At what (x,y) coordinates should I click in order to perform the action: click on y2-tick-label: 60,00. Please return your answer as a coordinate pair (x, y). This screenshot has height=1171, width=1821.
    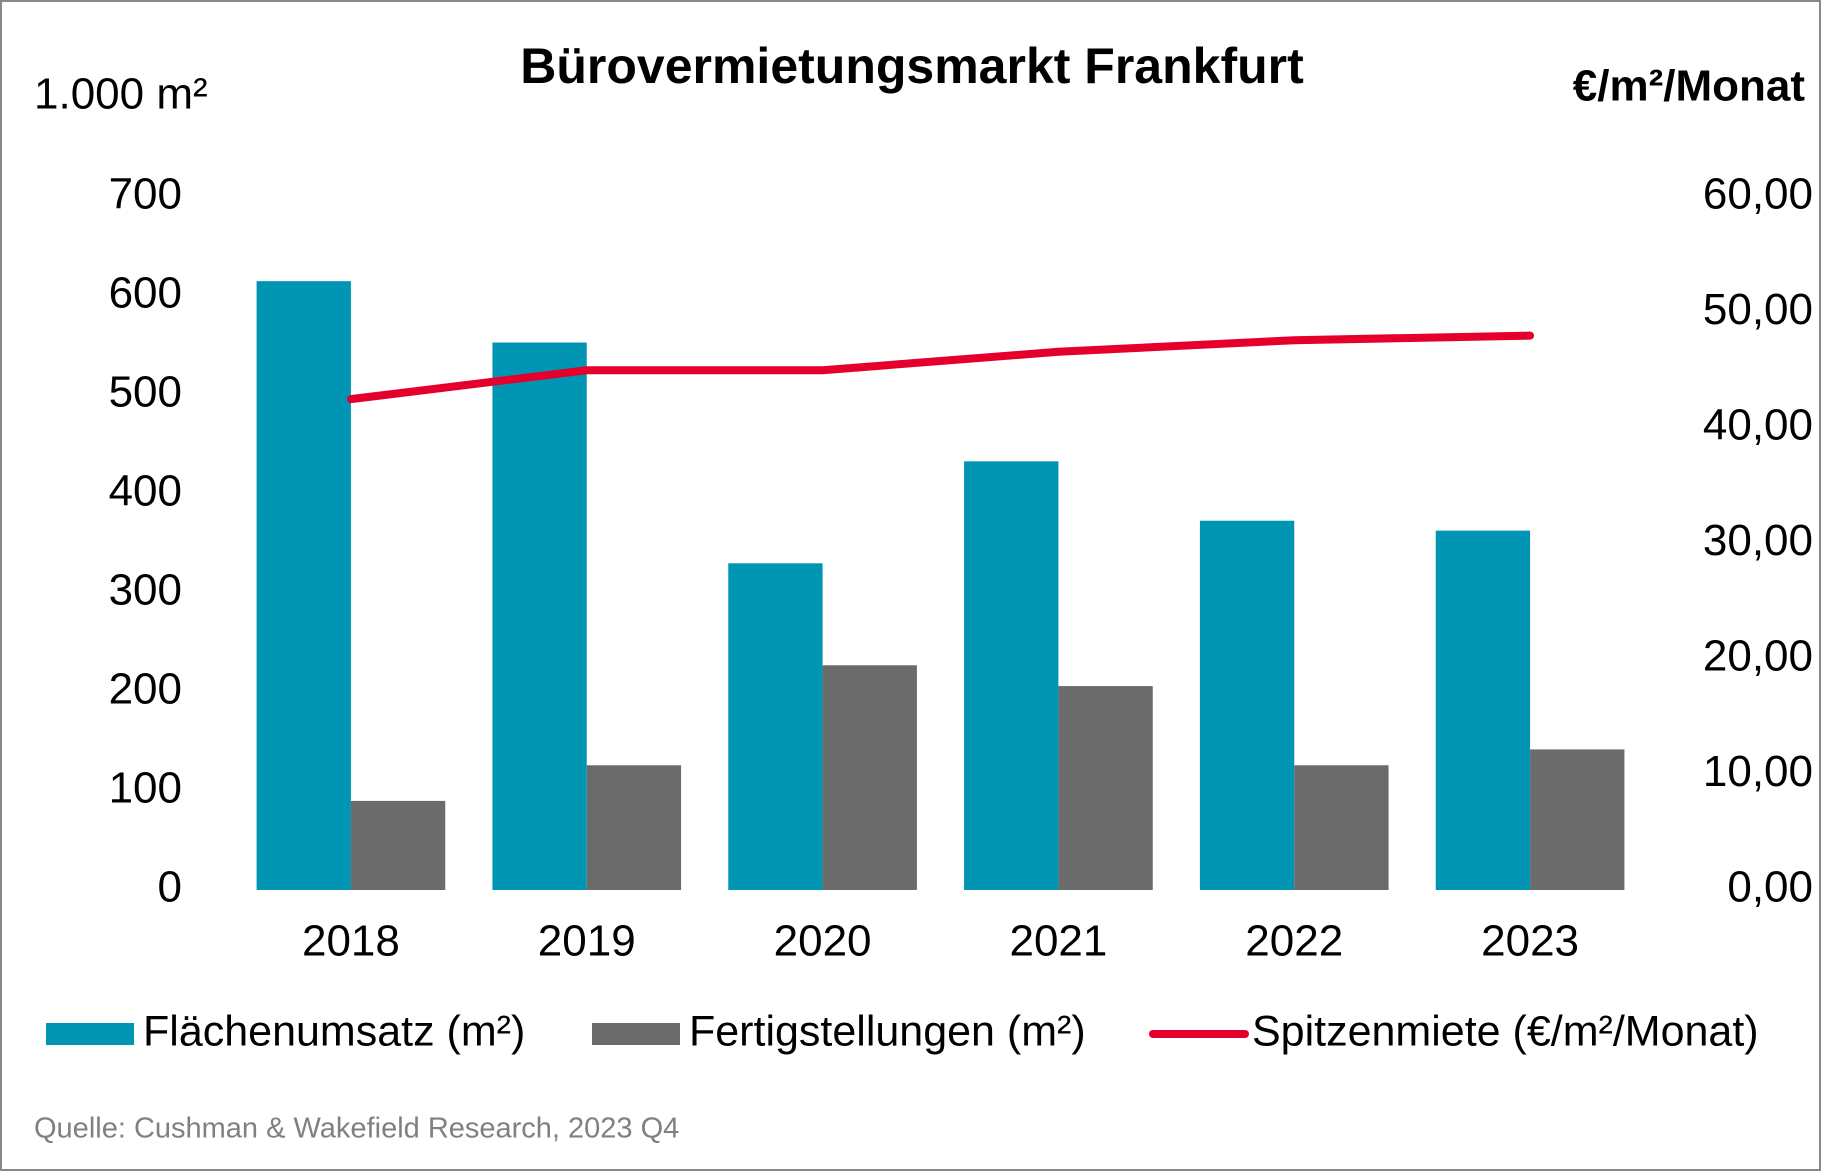
    Looking at the image, I should click on (1758, 194).